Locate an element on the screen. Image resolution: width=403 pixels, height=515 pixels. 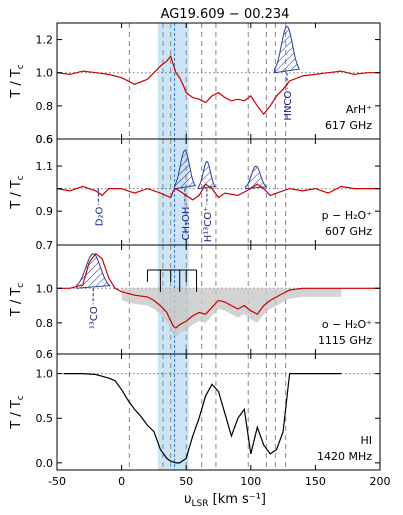
x-axis-label: υLSR [km s⁻¹] is located at coordinates (225, 500).